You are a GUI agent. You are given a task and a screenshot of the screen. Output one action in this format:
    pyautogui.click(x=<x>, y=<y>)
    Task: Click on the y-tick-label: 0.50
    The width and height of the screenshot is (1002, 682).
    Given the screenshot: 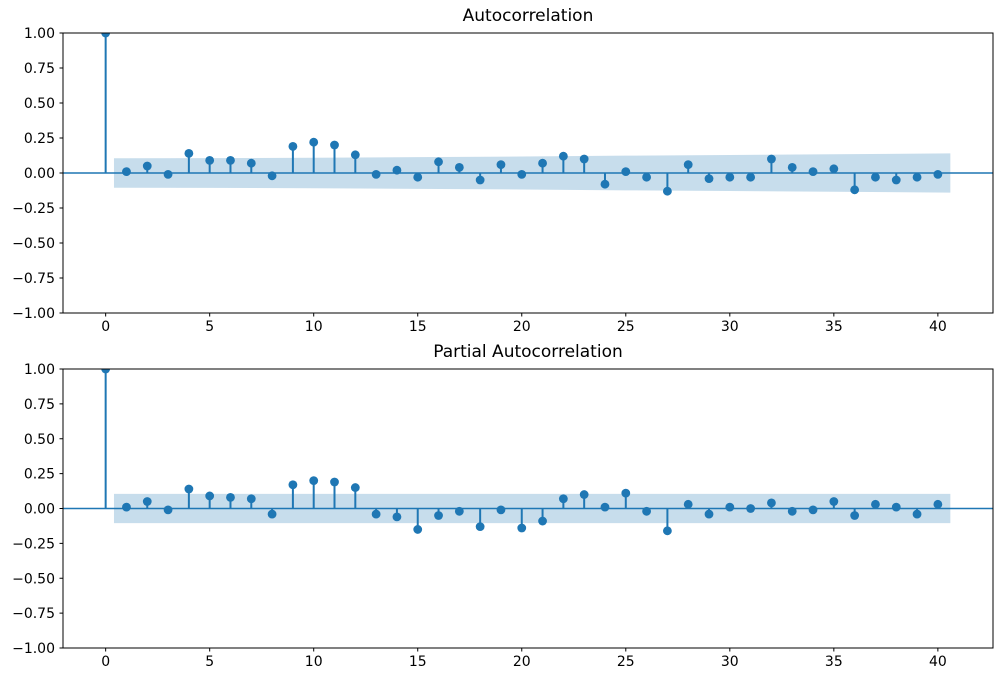 What is the action you would take?
    pyautogui.click(x=39, y=104)
    